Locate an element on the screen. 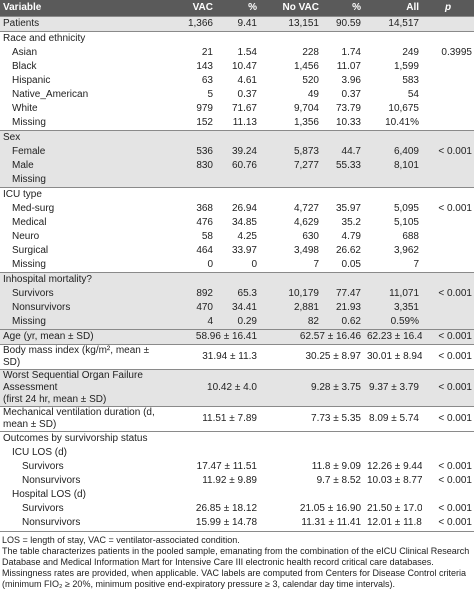 The height and width of the screenshot is (590, 474). cell: 1,456 is located at coordinates (306, 66).